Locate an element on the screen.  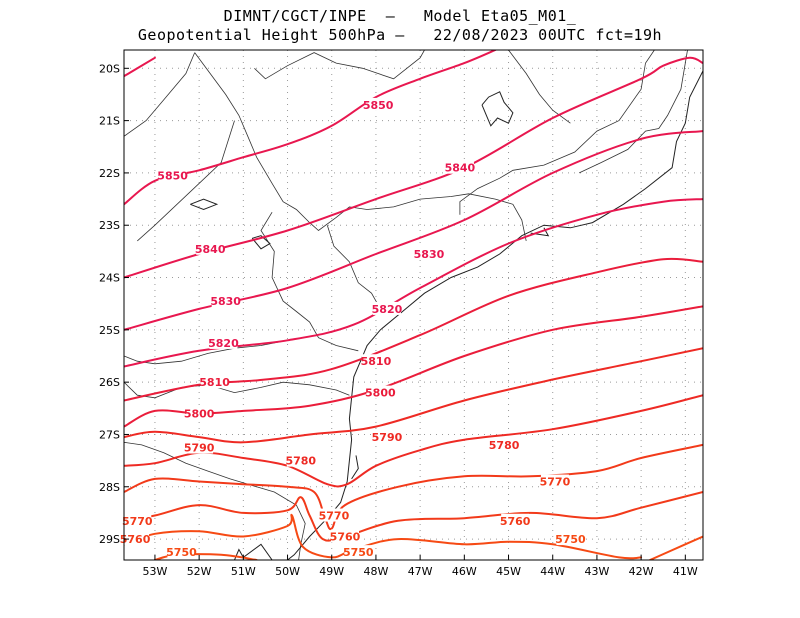
x-tick-label: 47W is located at coordinates (420, 571).